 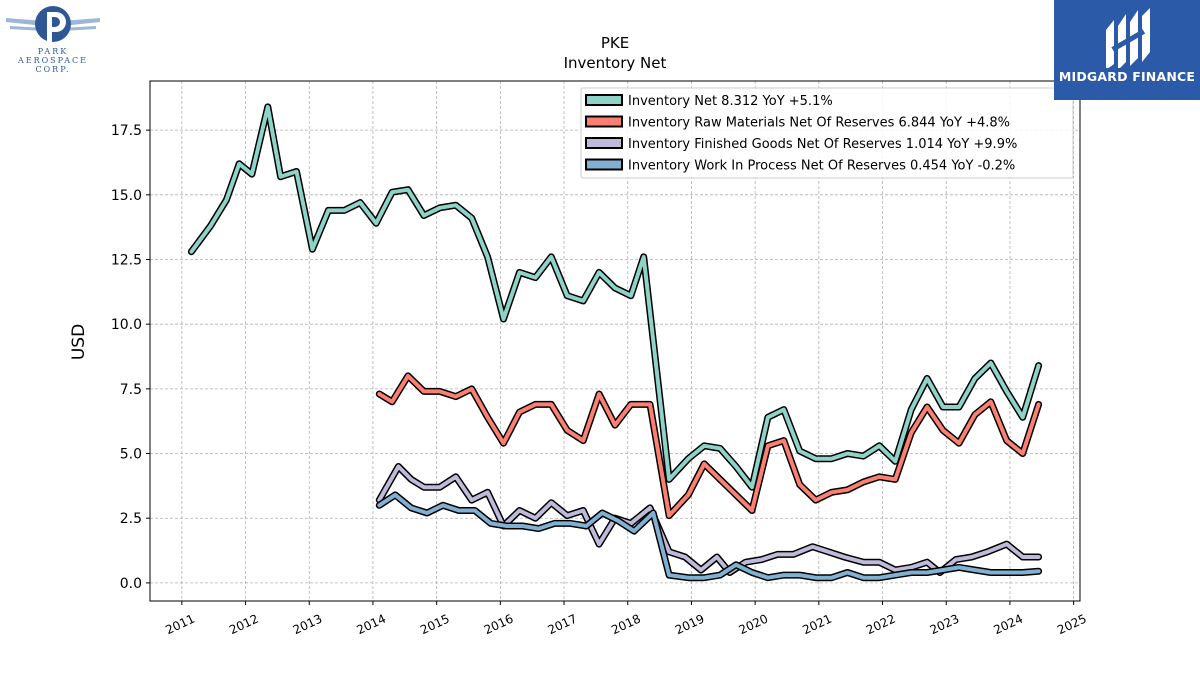 What do you see at coordinates (1128, 39) in the screenshot?
I see `midgard-emblem-icon` at bounding box center [1128, 39].